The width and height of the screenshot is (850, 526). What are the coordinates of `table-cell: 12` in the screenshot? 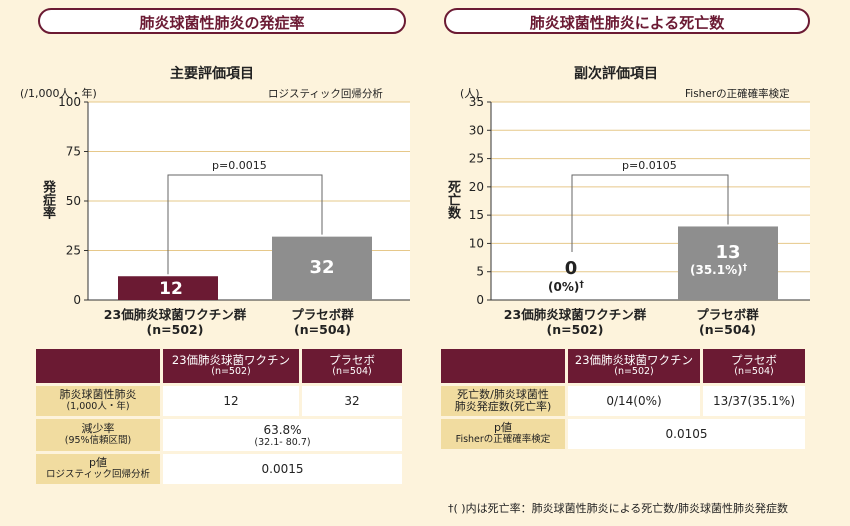 It's located at (231, 401).